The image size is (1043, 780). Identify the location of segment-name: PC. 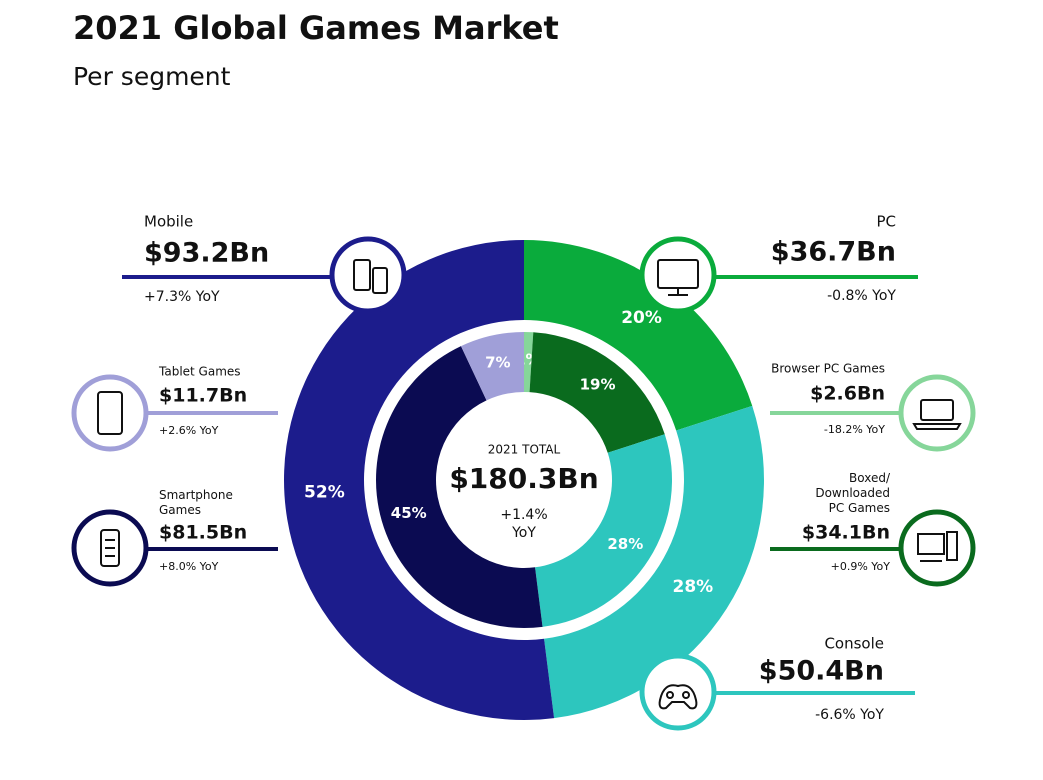
(886, 222).